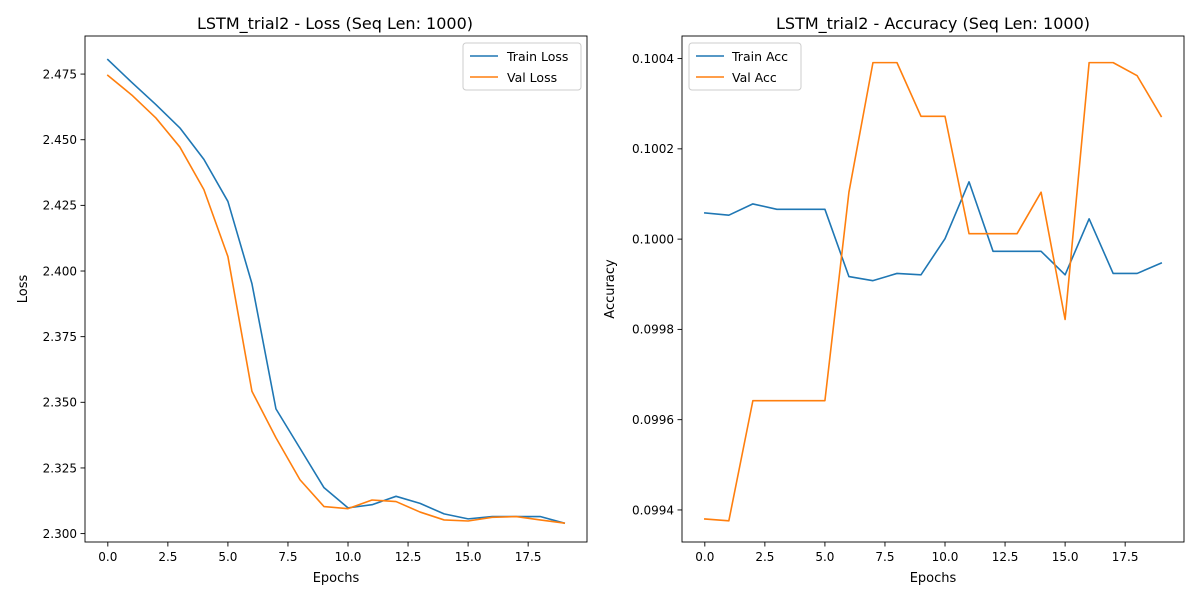 The height and width of the screenshot is (600, 1200). What do you see at coordinates (653, 239) in the screenshot?
I see `accuracy-y-tick-label: 0.1000` at bounding box center [653, 239].